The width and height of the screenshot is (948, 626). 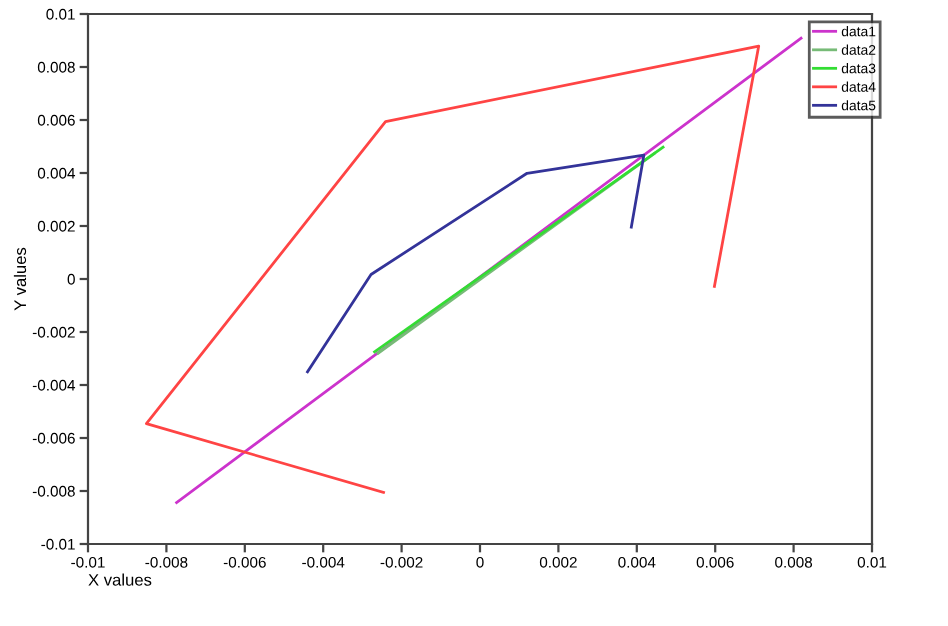 I want to click on x-axis-title: X values, so click(x=120, y=579).